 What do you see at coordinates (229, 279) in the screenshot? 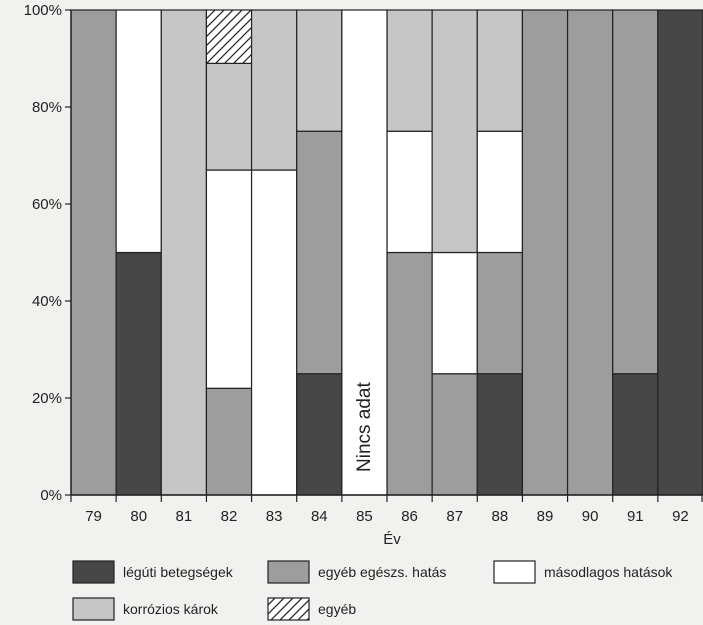
I see `bar-82-masodlagos-hatasok` at bounding box center [229, 279].